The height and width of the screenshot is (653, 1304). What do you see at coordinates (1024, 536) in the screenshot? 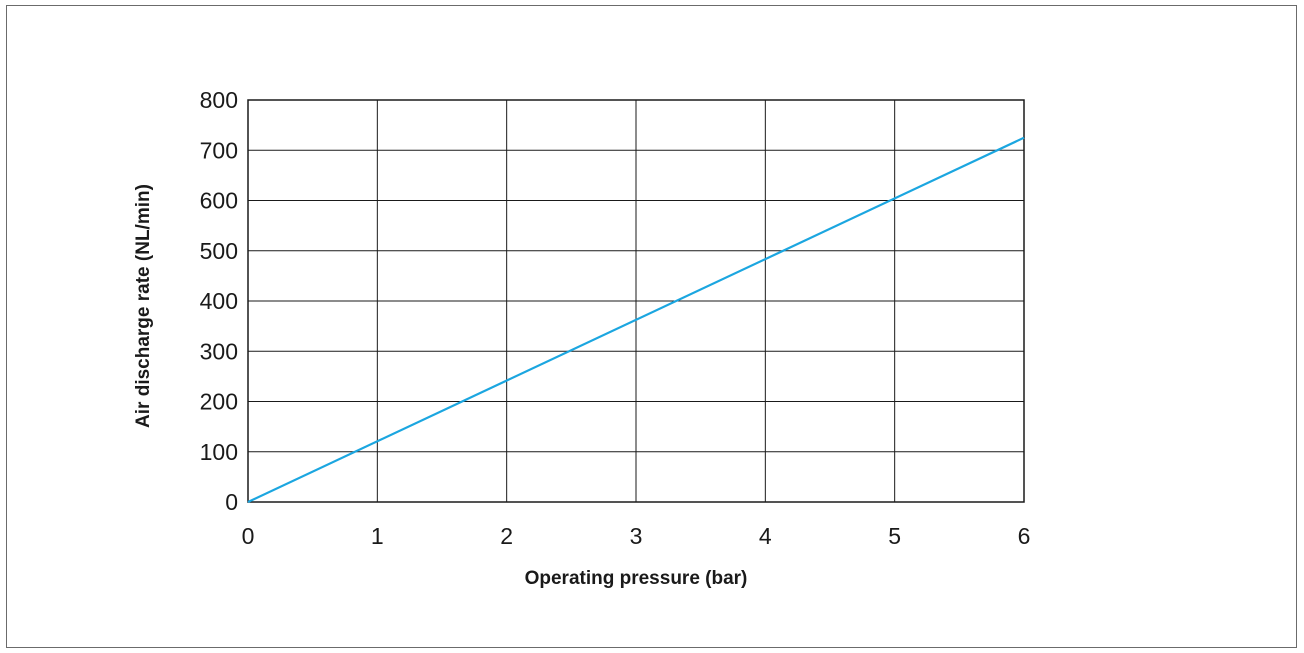
I see `x-tick-label: 6` at bounding box center [1024, 536].